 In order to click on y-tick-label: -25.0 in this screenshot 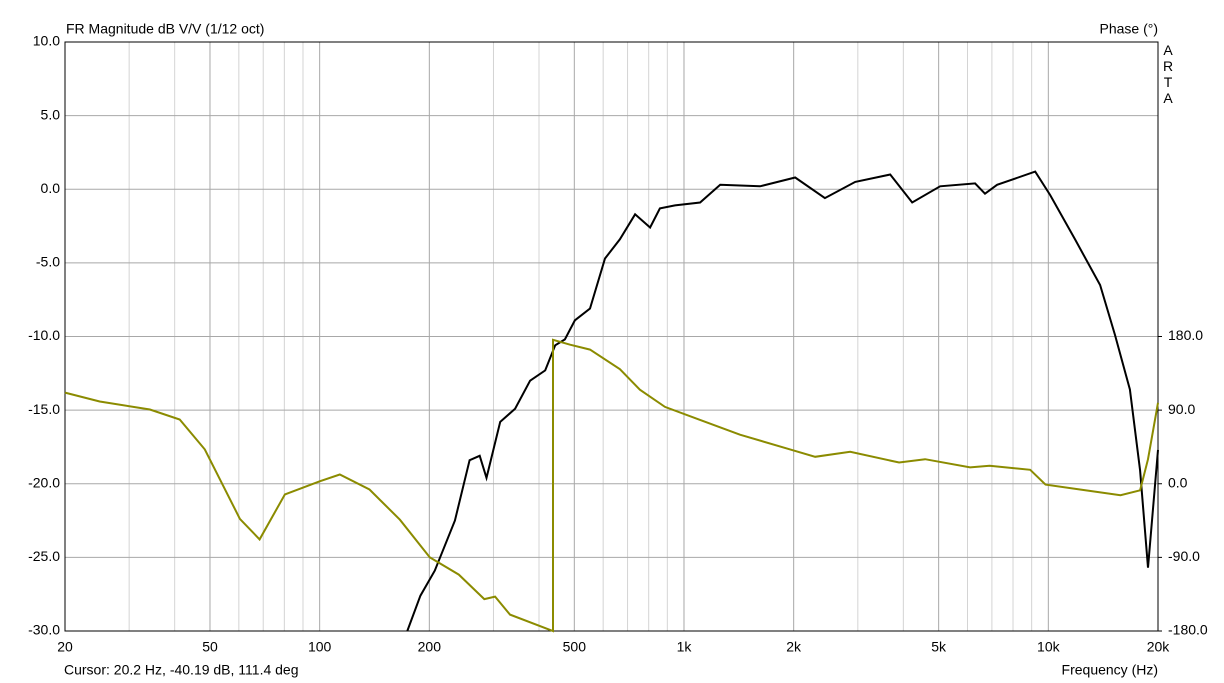, I will do `click(44, 556)`.